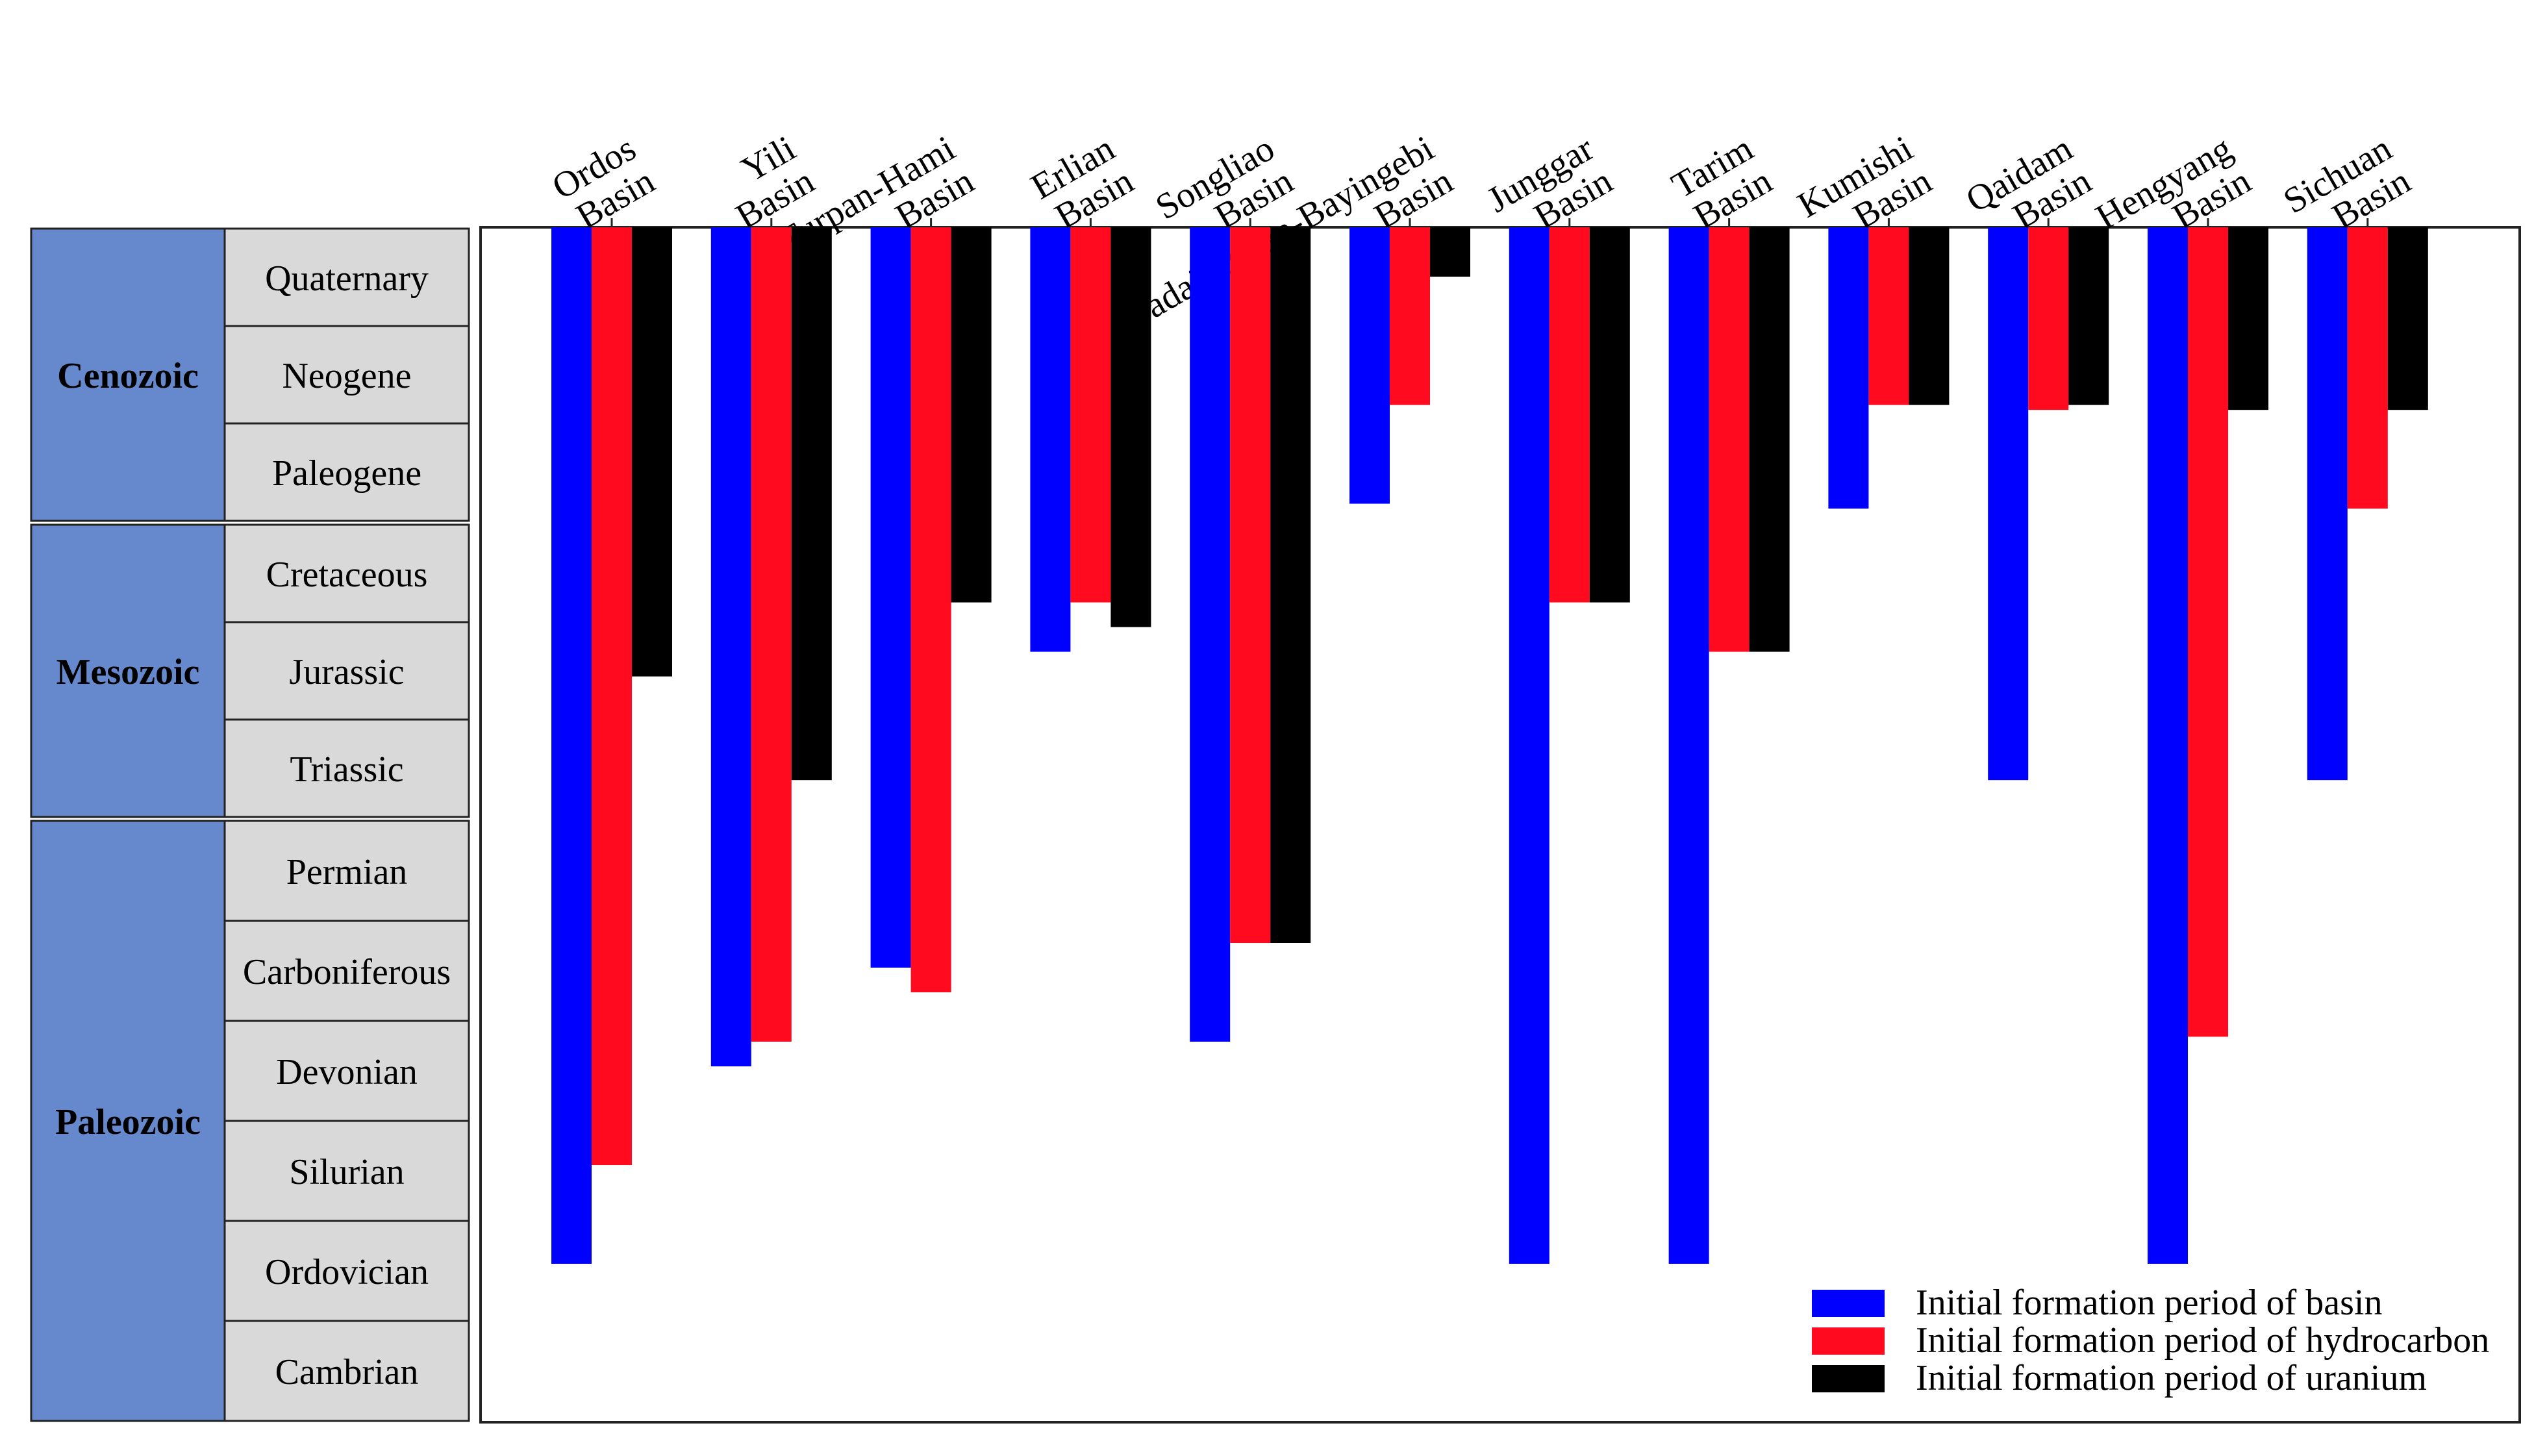  What do you see at coordinates (811, 504) in the screenshot?
I see `bar-uranium-yili-basin` at bounding box center [811, 504].